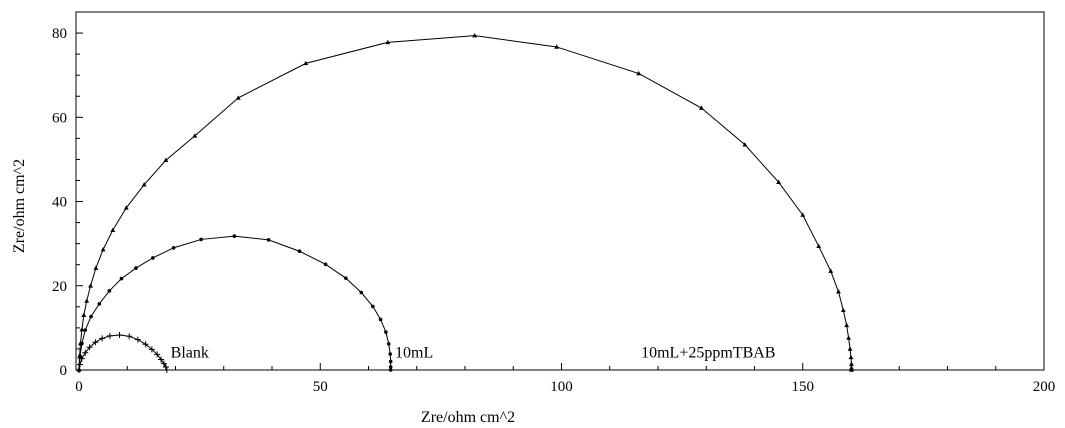 The image size is (1065, 428). Describe the element at coordinates (414, 352) in the screenshot. I see `series-label: 10mL` at that location.